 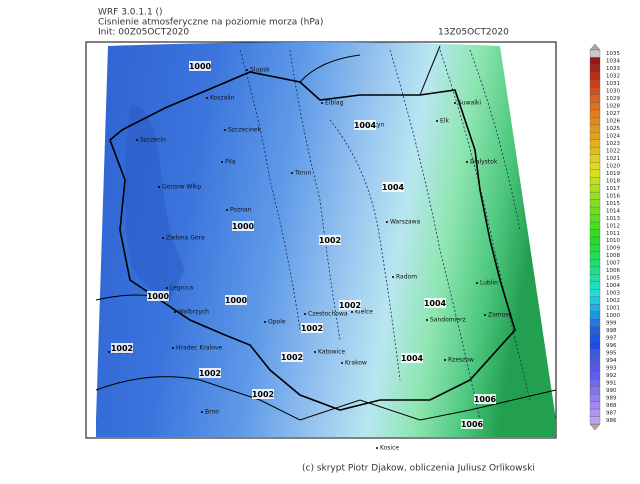 What do you see at coordinates (613, 301) in the screenshot?
I see `colorbar-label: 1002` at bounding box center [613, 301].